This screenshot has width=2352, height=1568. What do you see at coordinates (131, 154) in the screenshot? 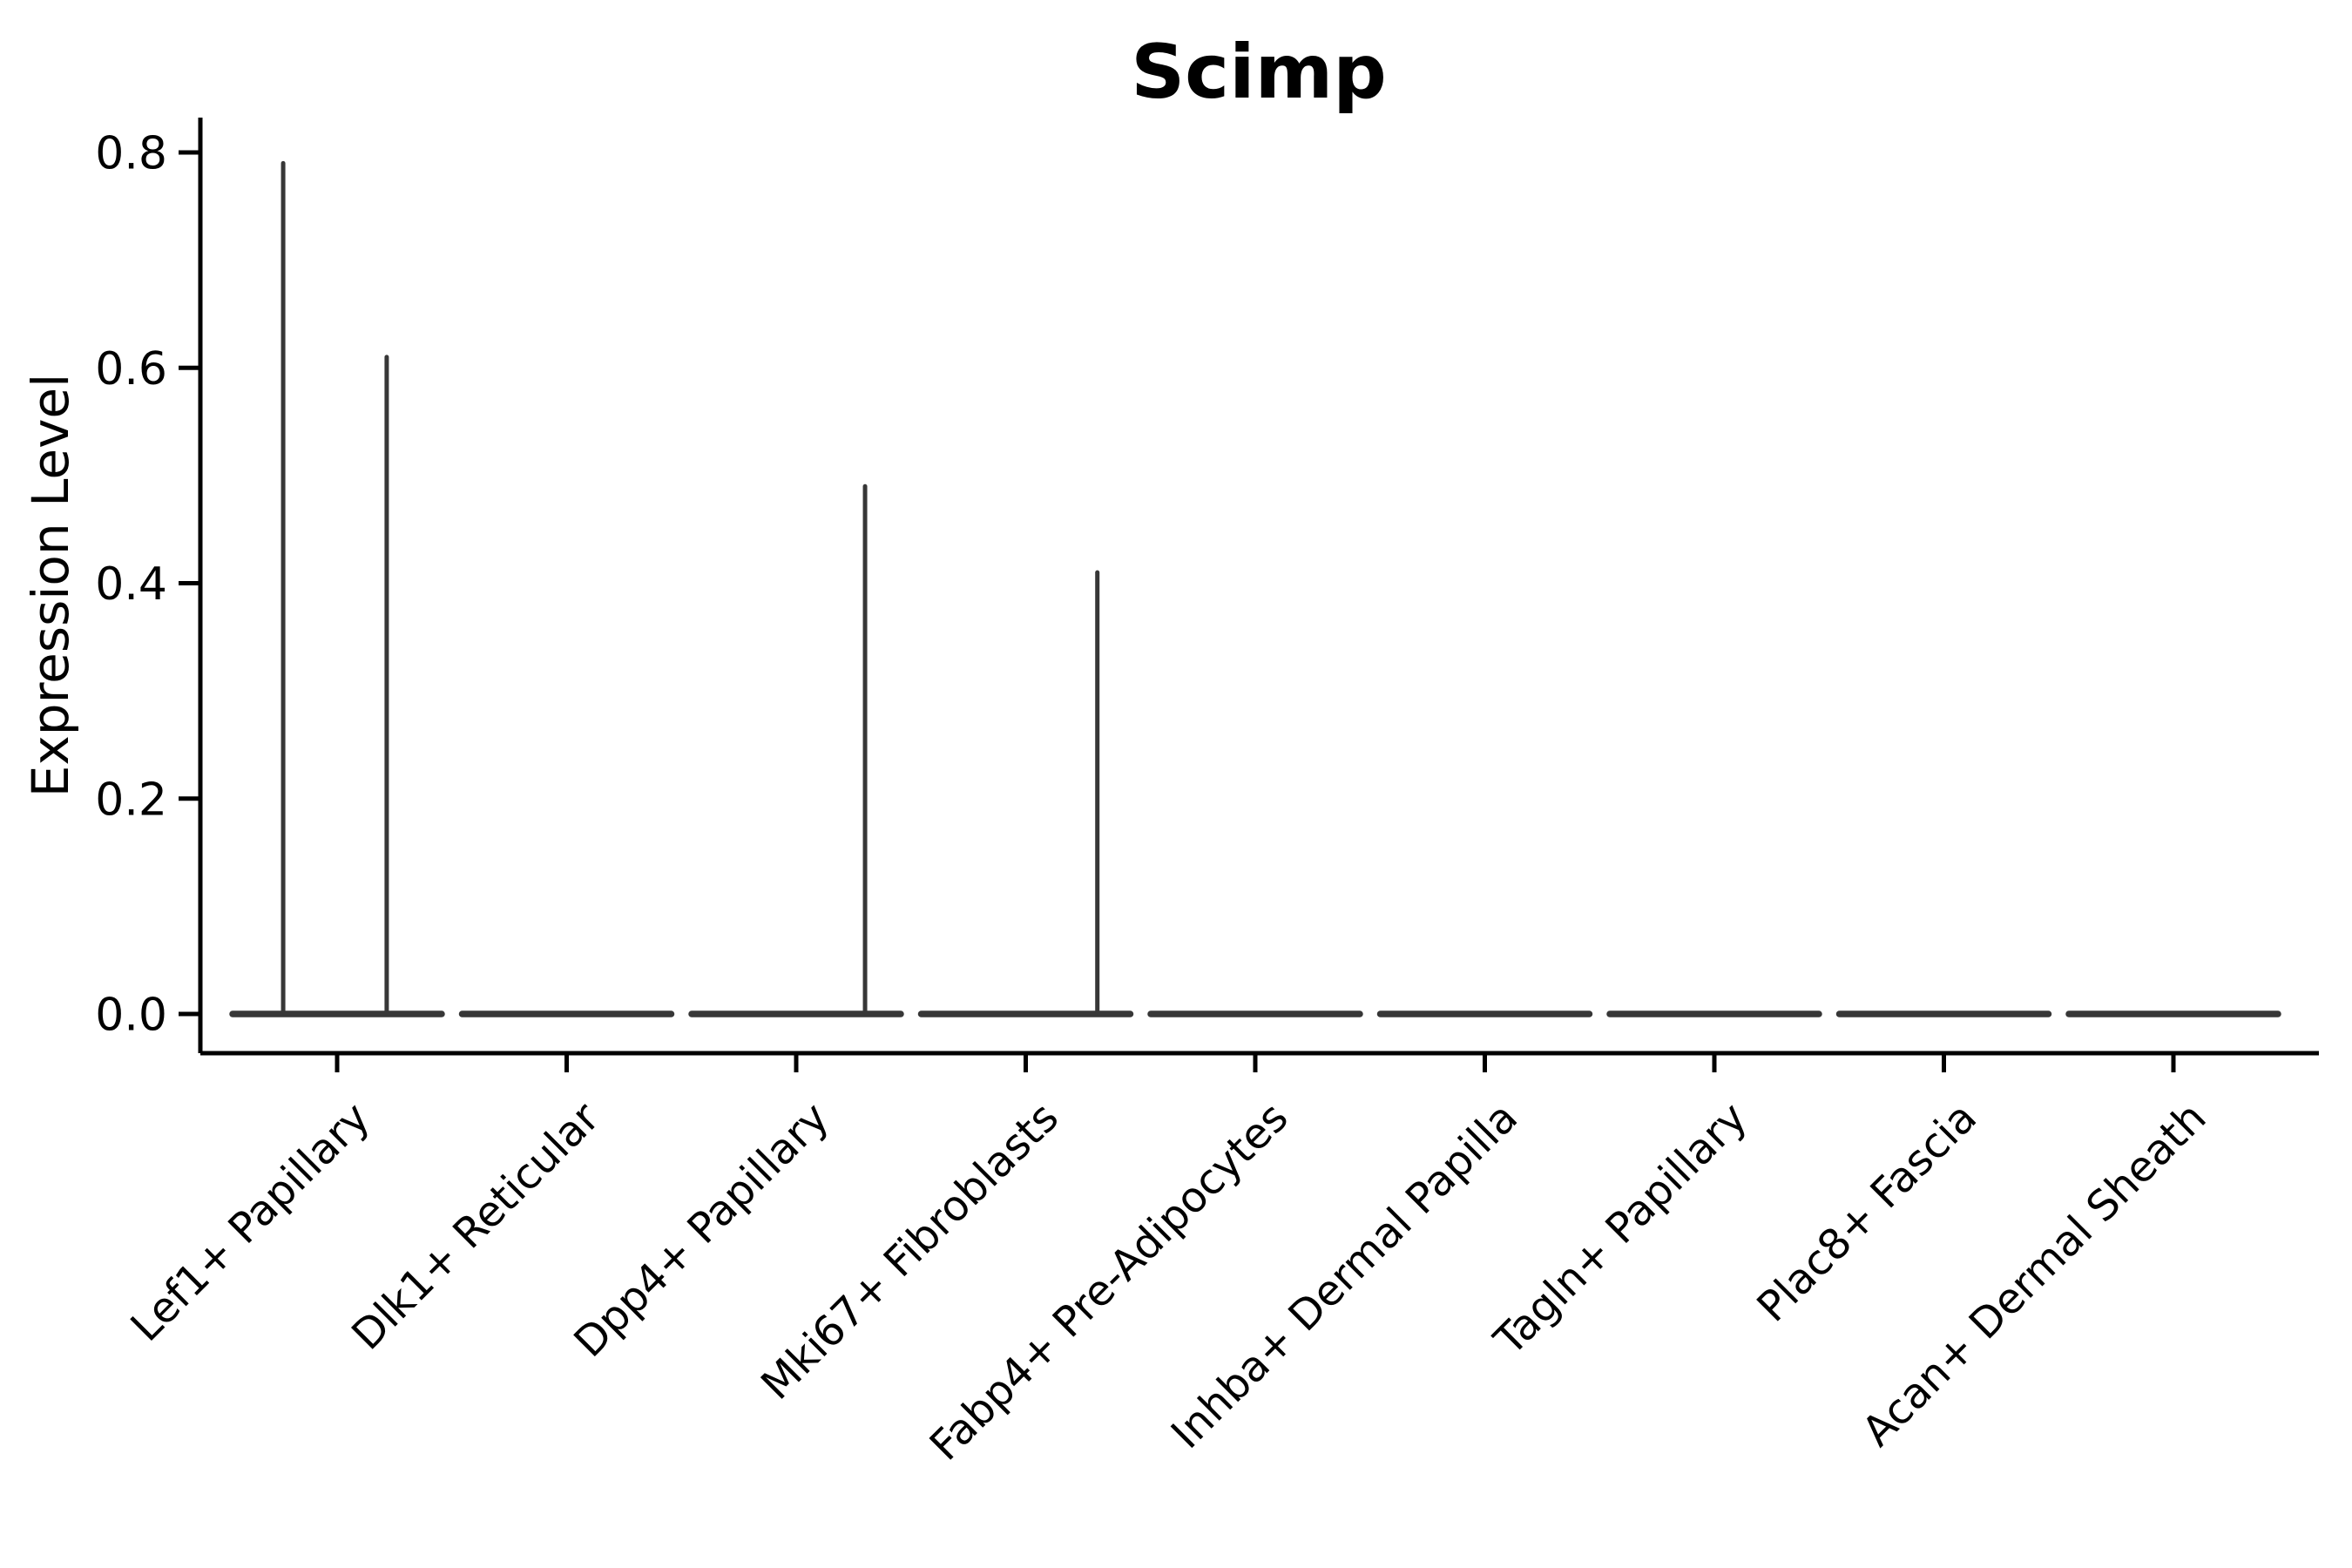
I see `y-tick-label: 0.8` at bounding box center [131, 154].